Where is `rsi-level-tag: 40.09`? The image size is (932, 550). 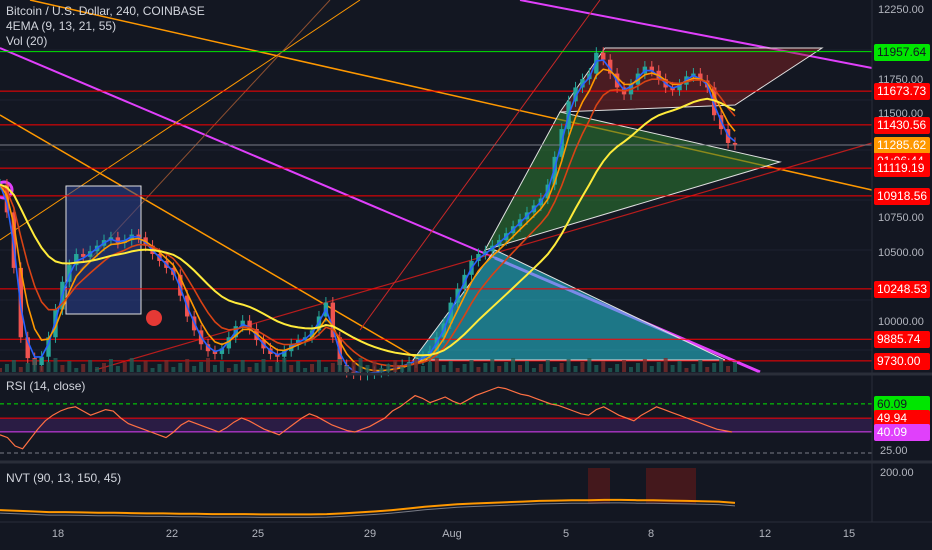
rsi-level-tag: 40.09 is located at coordinates (902, 432).